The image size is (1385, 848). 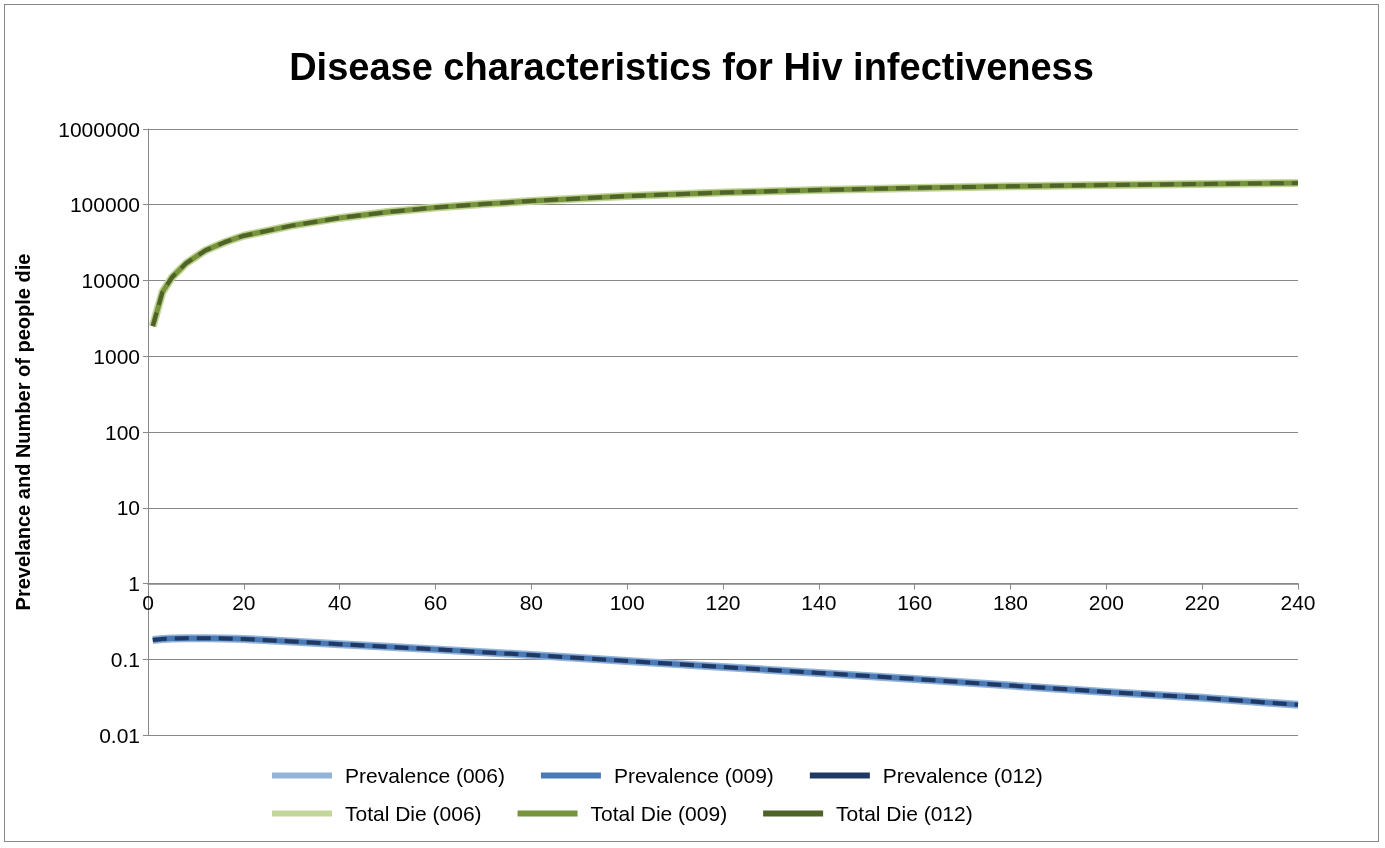 What do you see at coordinates (119, 735) in the screenshot?
I see `y-tick-label: 0.01` at bounding box center [119, 735].